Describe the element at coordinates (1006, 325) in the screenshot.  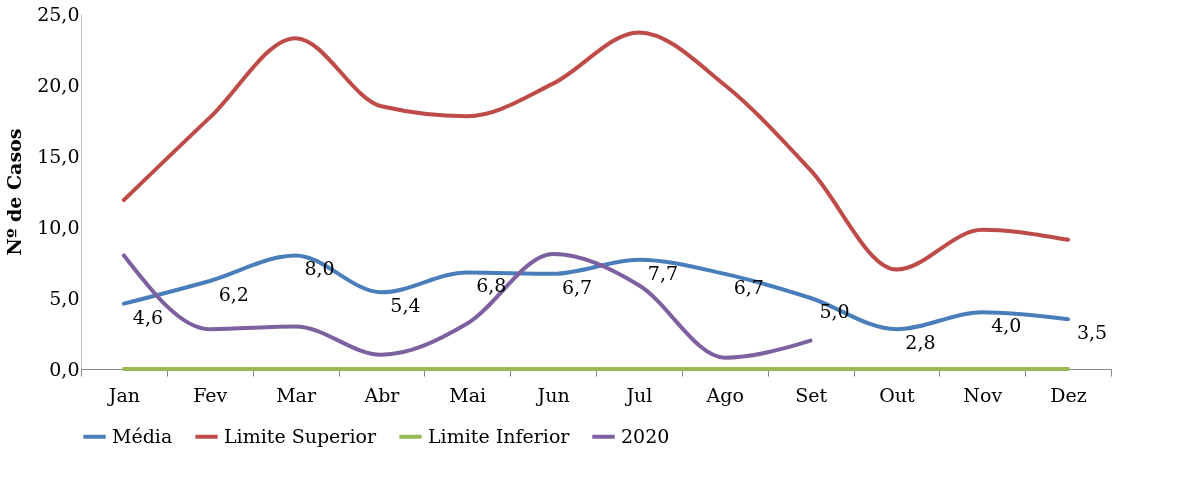
I see `data-label: 4,0` at that location.